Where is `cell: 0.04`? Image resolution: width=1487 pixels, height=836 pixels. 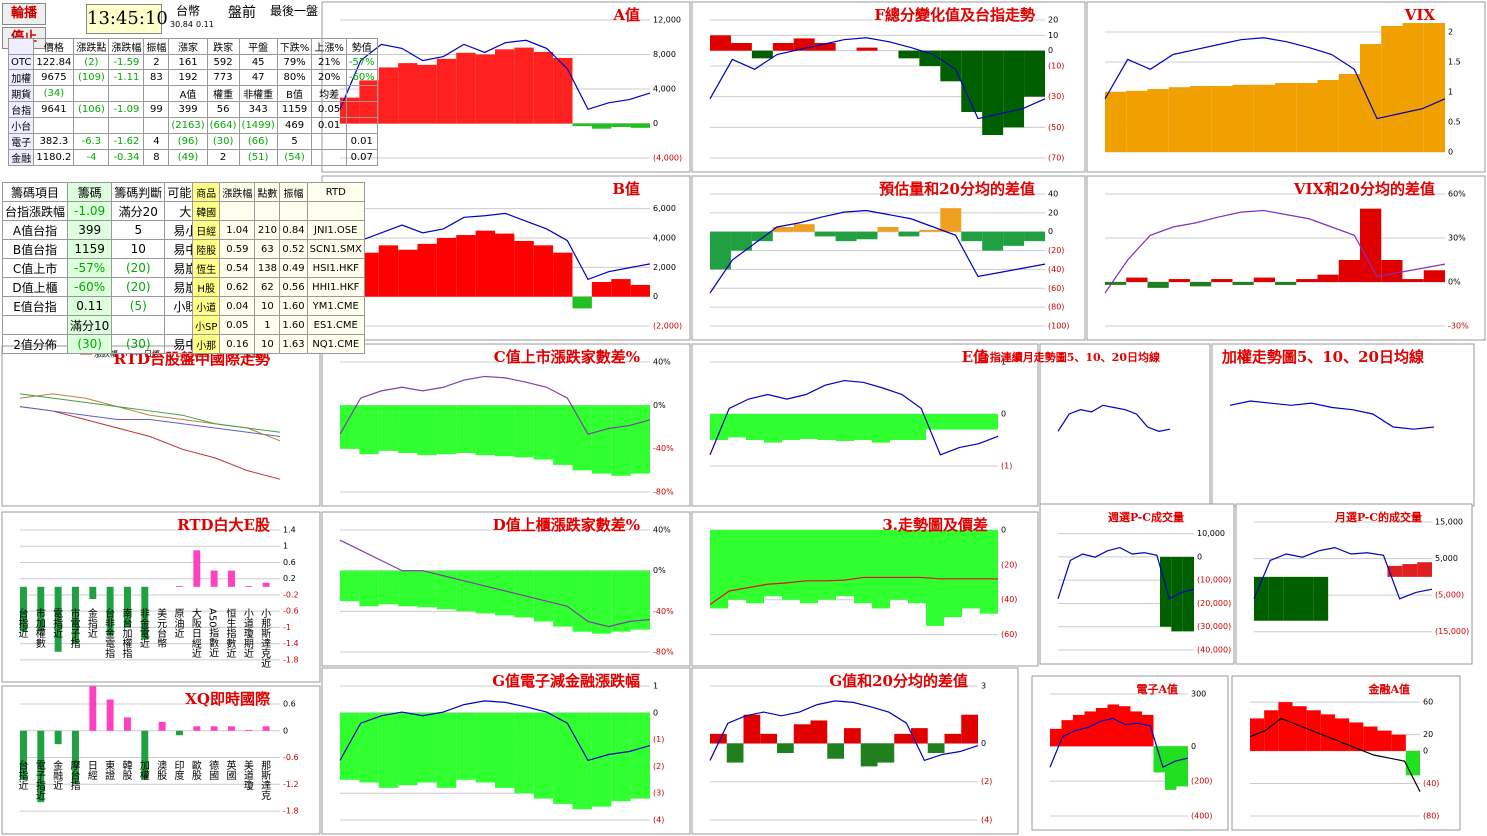
cell: 0.04 is located at coordinates (237, 306).